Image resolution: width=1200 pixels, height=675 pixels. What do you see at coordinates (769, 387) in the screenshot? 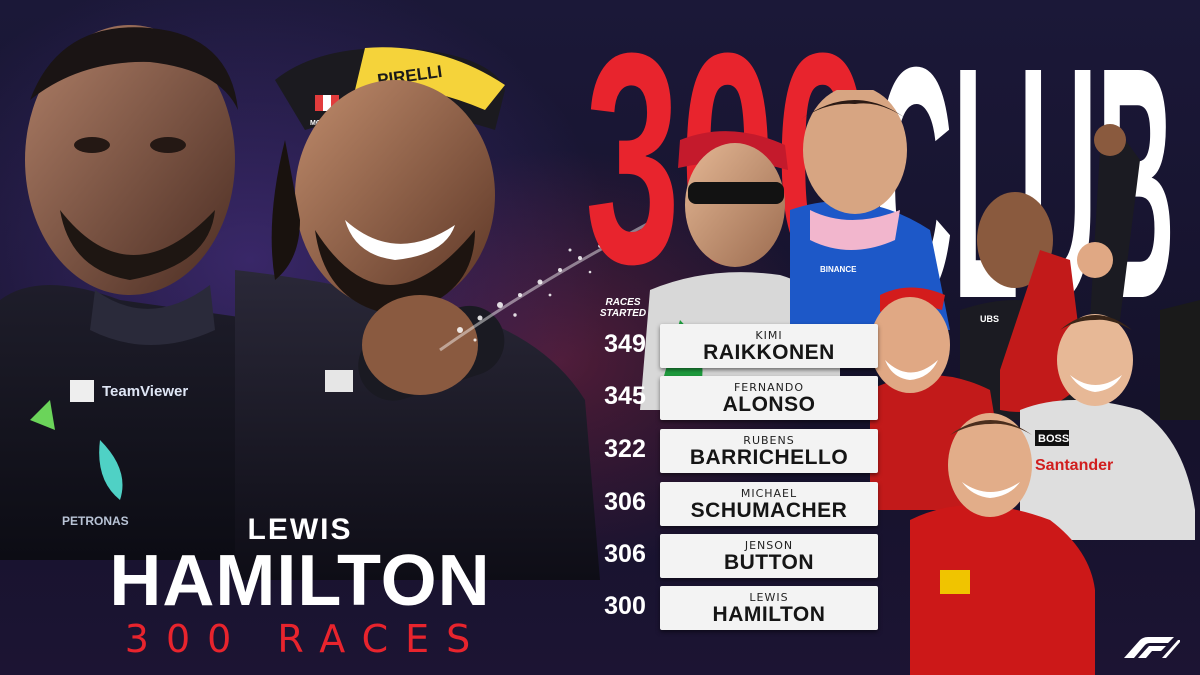
I see `driver-first-name: FERNANDO` at bounding box center [769, 387].